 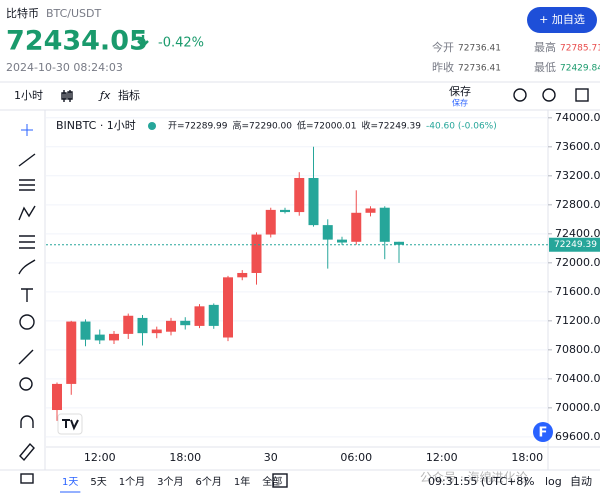 I want to click on percent: %, so click(x=529, y=481).